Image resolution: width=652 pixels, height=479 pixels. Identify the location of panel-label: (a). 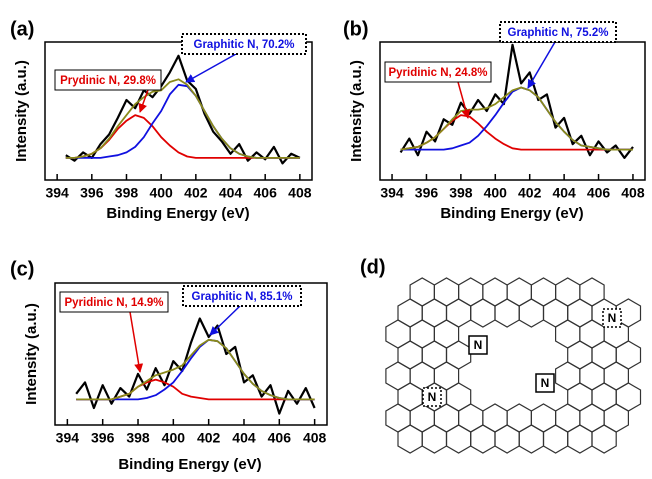
(22, 29).